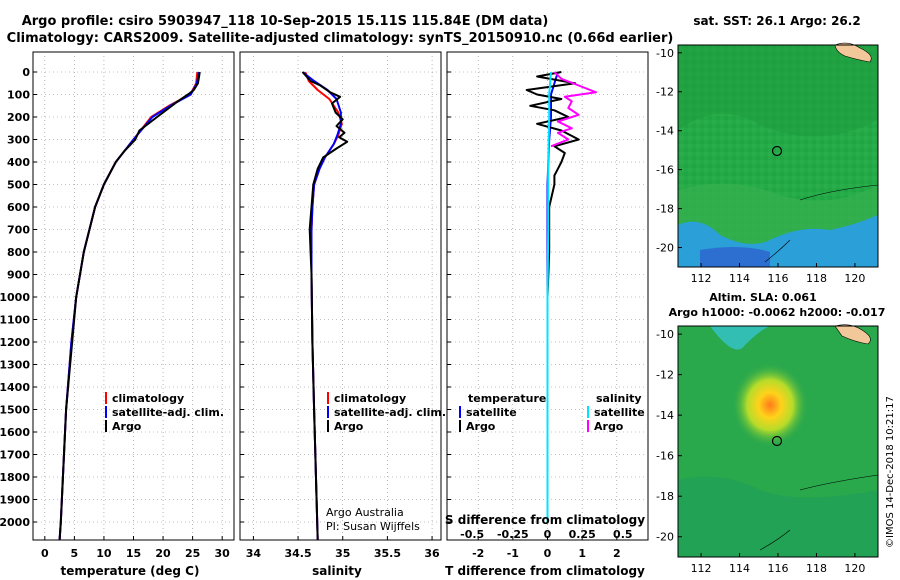 The width and height of the screenshot is (900, 580). I want to click on depth-tick-label: 700, so click(18, 230).